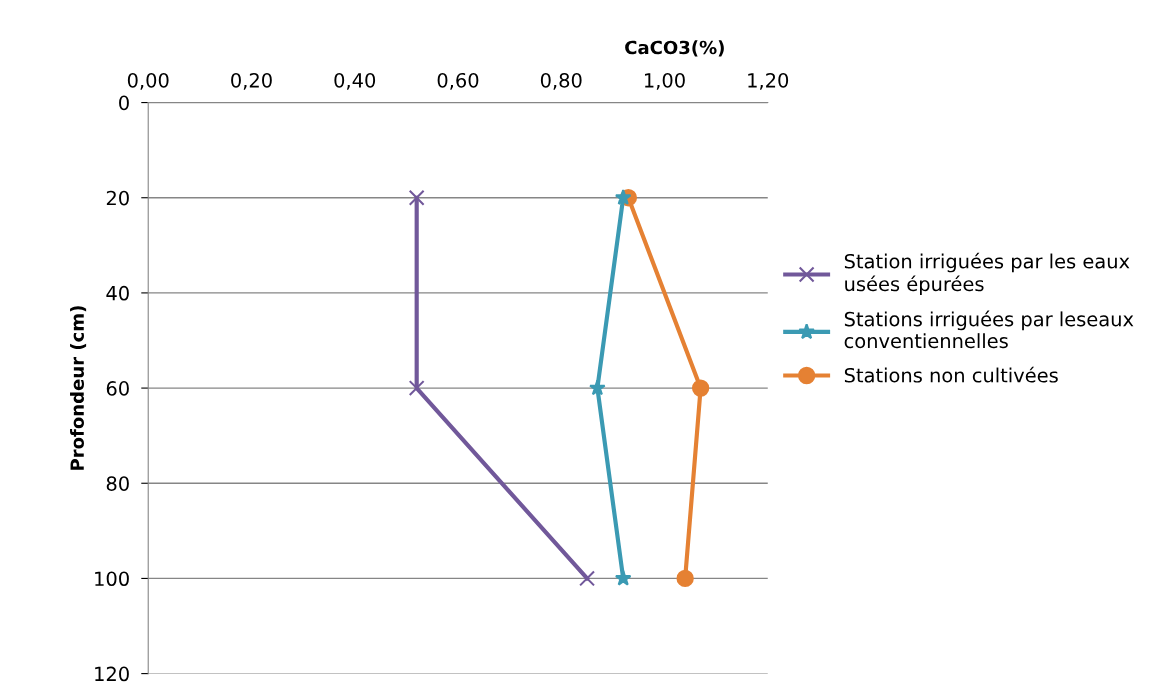 The width and height of the screenshot is (1158, 693). Describe the element at coordinates (458, 81) in the screenshot. I see `x-tick-label: 0,60` at that location.